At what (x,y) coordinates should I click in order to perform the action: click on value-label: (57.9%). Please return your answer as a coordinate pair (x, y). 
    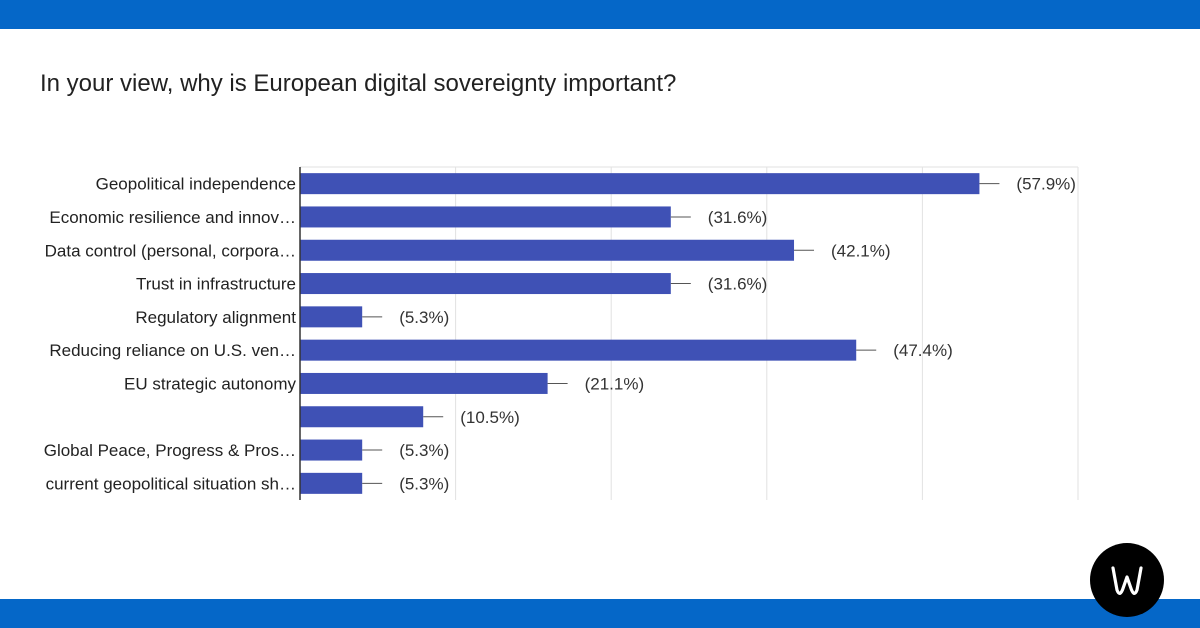
    Looking at the image, I should click on (1046, 184).